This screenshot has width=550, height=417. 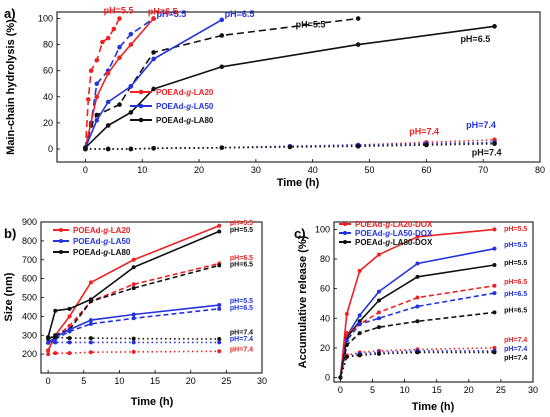 What do you see at coordinates (48, 123) in the screenshot?
I see `y-tick-label: 20` at bounding box center [48, 123].